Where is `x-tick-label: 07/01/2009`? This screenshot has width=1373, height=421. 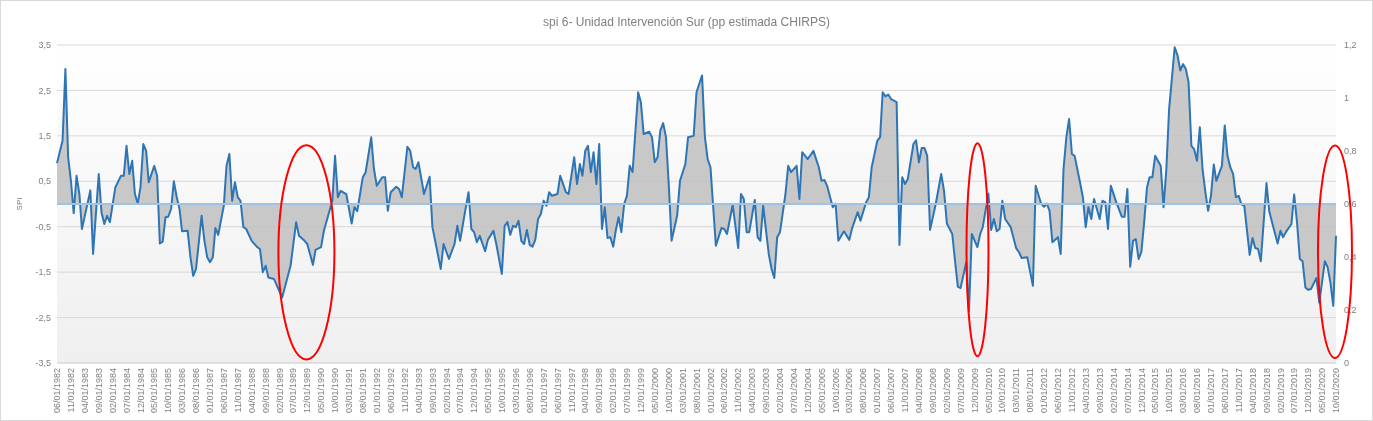
x-tick-label: 07/01/2009 is located at coordinates (960, 391).